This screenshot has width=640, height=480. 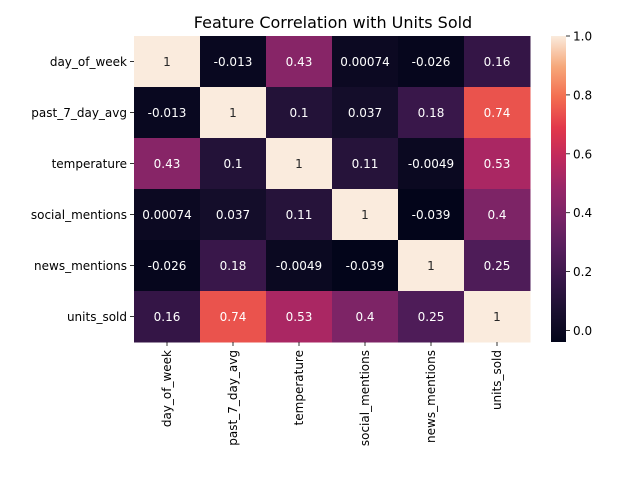 What do you see at coordinates (79, 215) in the screenshot?
I see `row-tick-label: social_mentions` at bounding box center [79, 215].